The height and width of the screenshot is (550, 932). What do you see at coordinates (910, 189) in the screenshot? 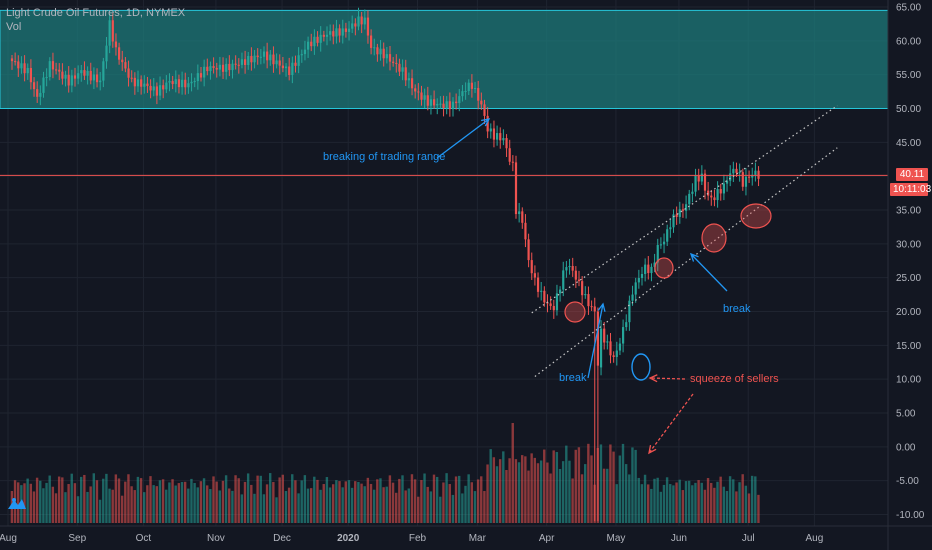
I see `bar-countdown-tag: 10:11:03` at bounding box center [910, 189].